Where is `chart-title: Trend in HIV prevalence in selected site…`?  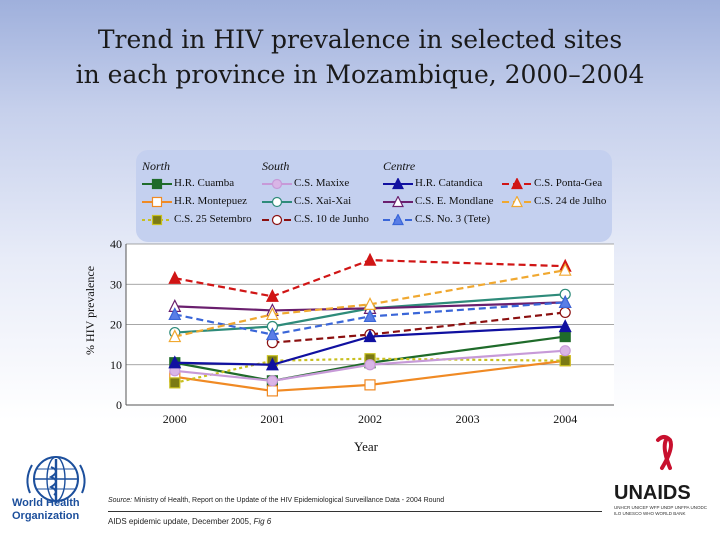
chart-title: Trend in HIV prevalence in selected site… is located at coordinates (360, 57).